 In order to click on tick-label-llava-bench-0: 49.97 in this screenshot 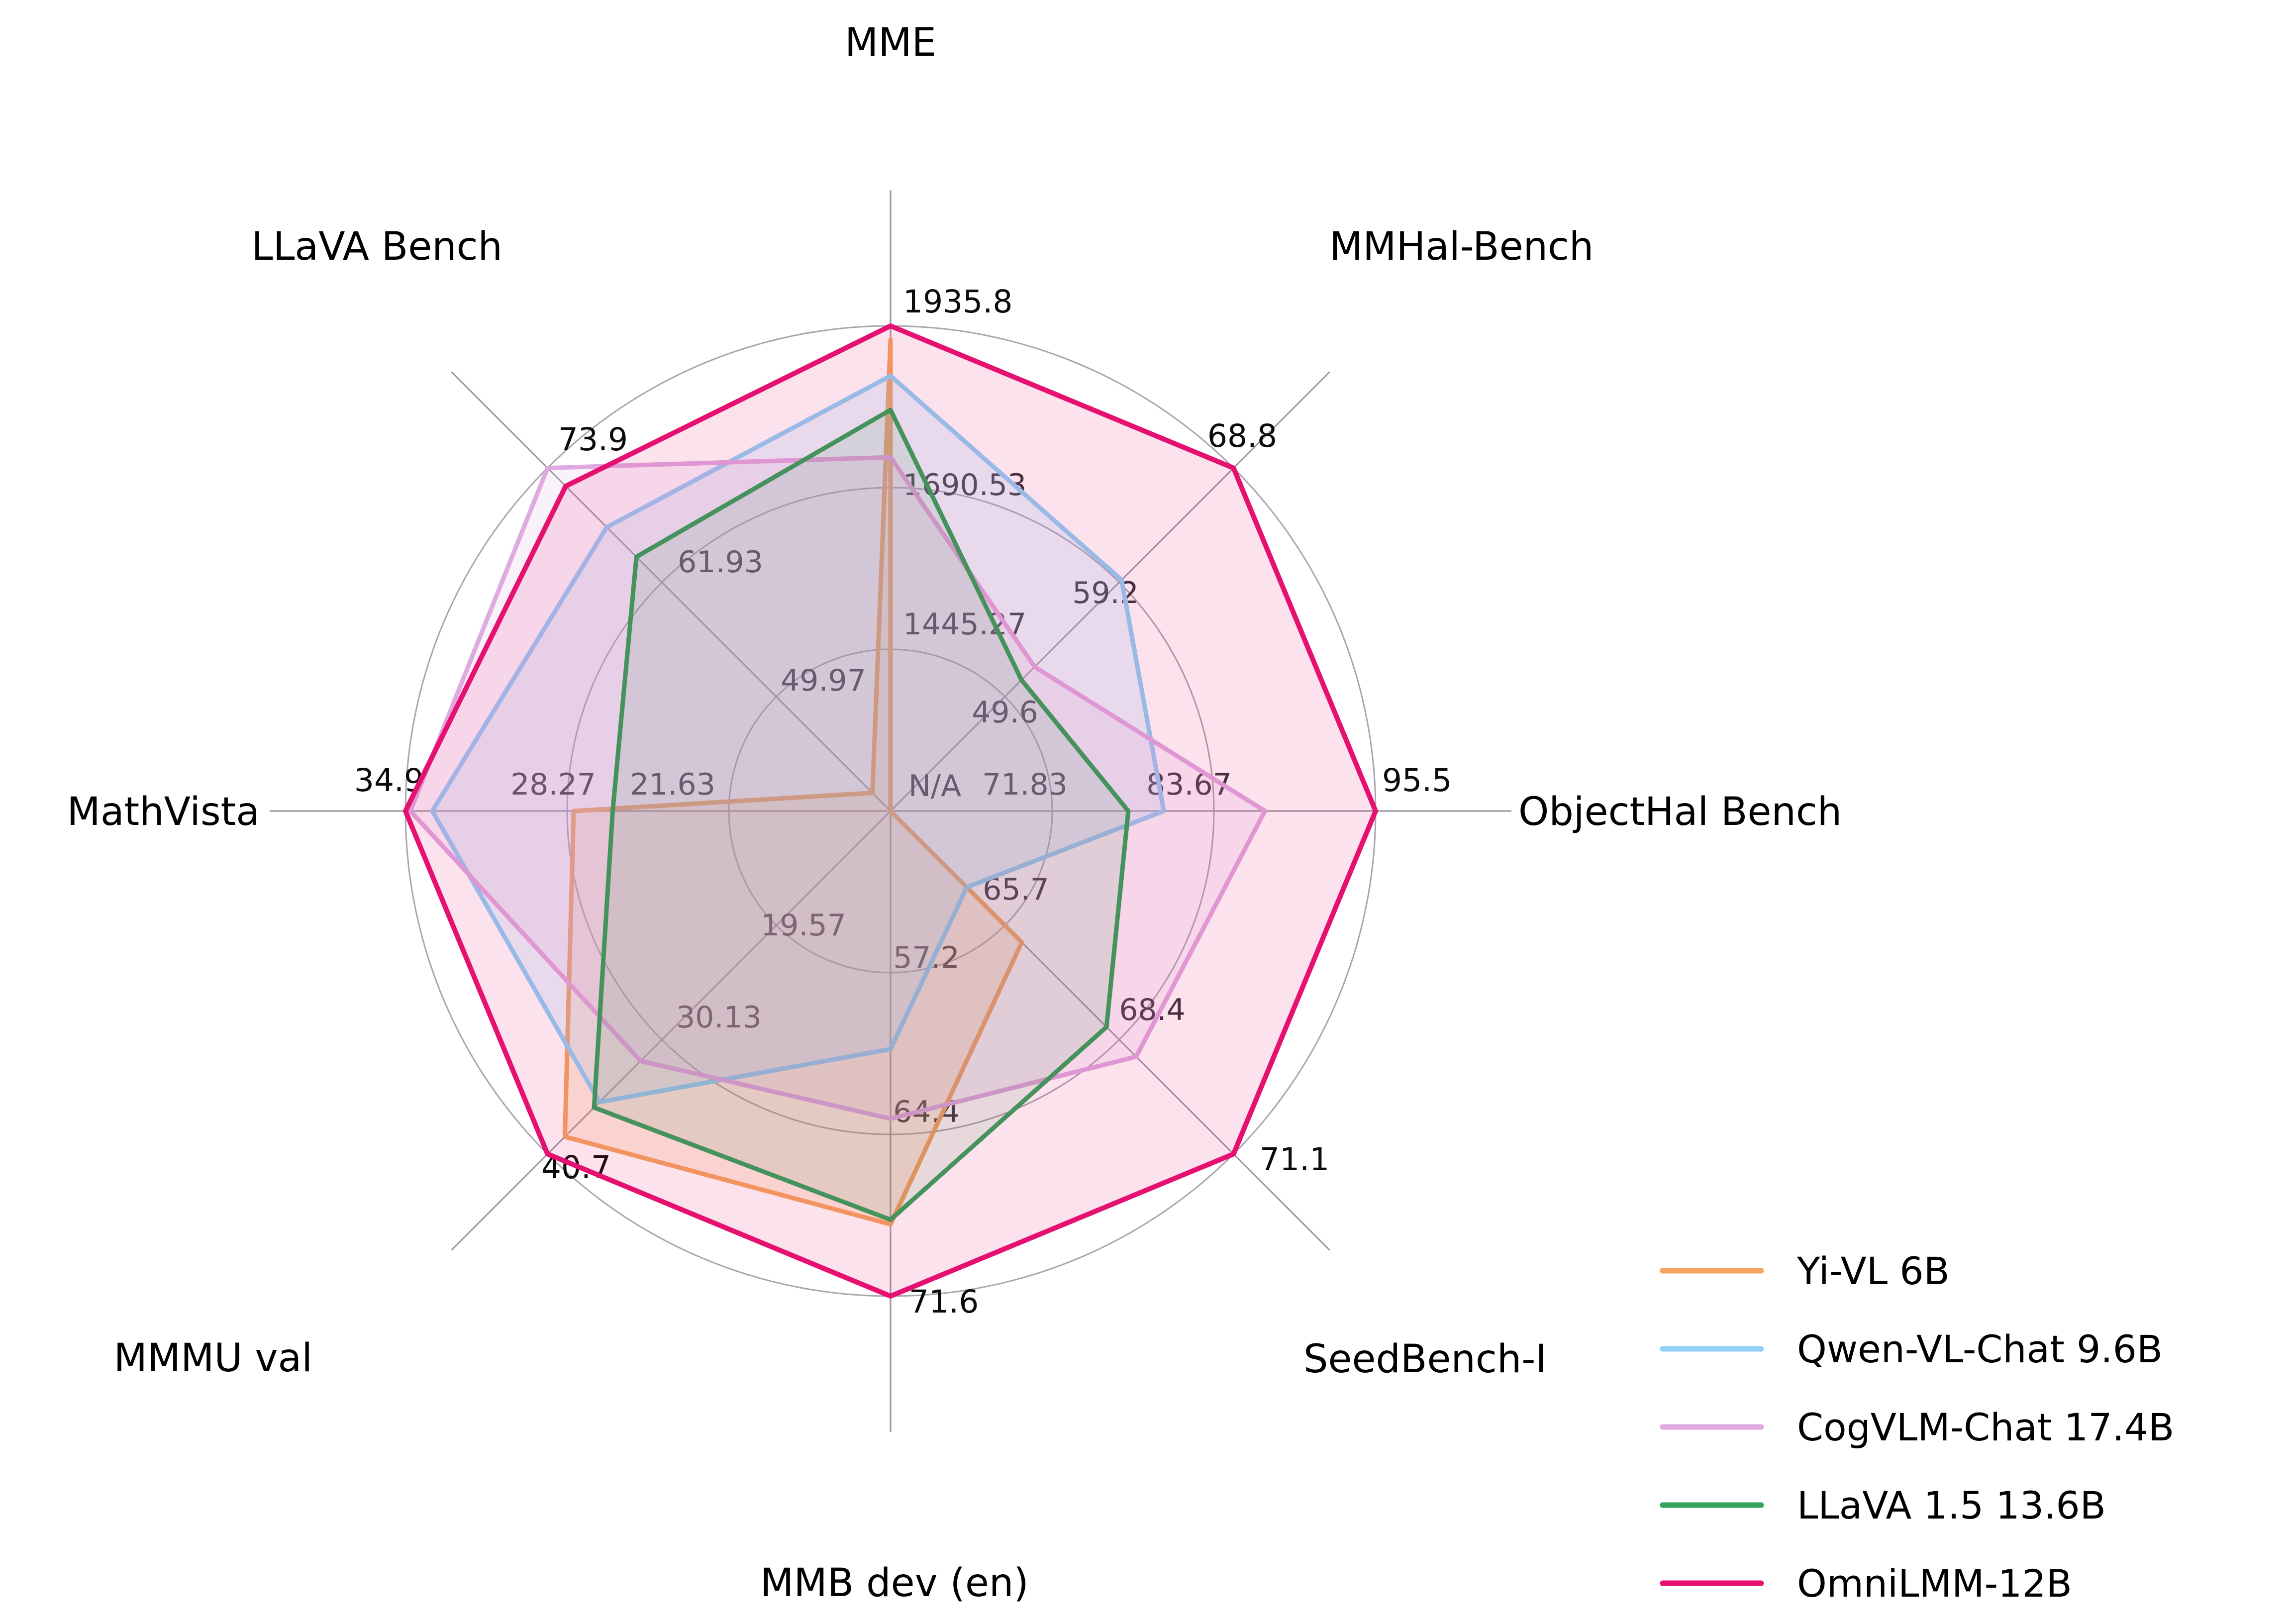, I will do `click(824, 681)`.